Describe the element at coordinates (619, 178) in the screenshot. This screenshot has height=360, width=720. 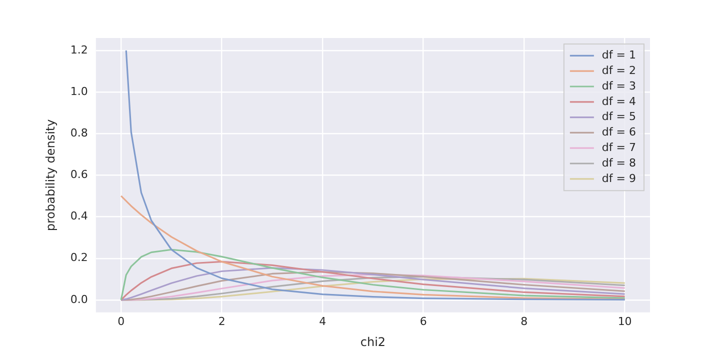
I see `legend-label: df = 9` at that location.